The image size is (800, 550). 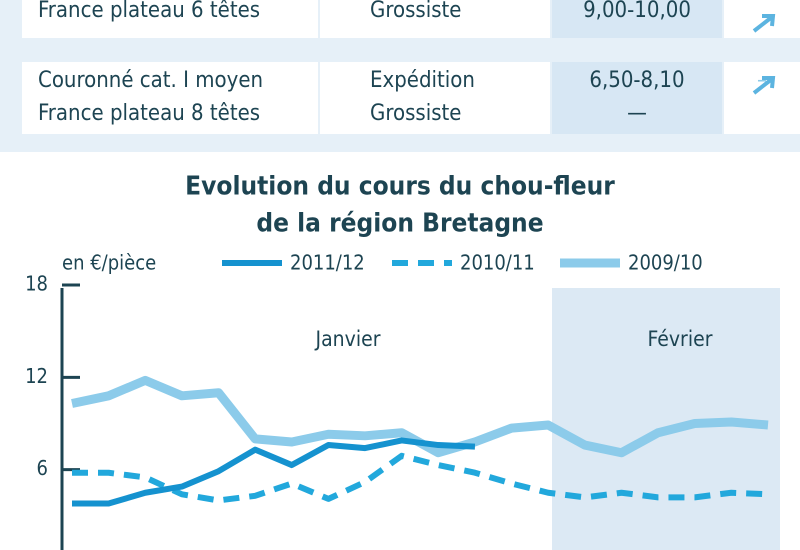 I want to click on cell-text: Expédition, so click(x=422, y=80).